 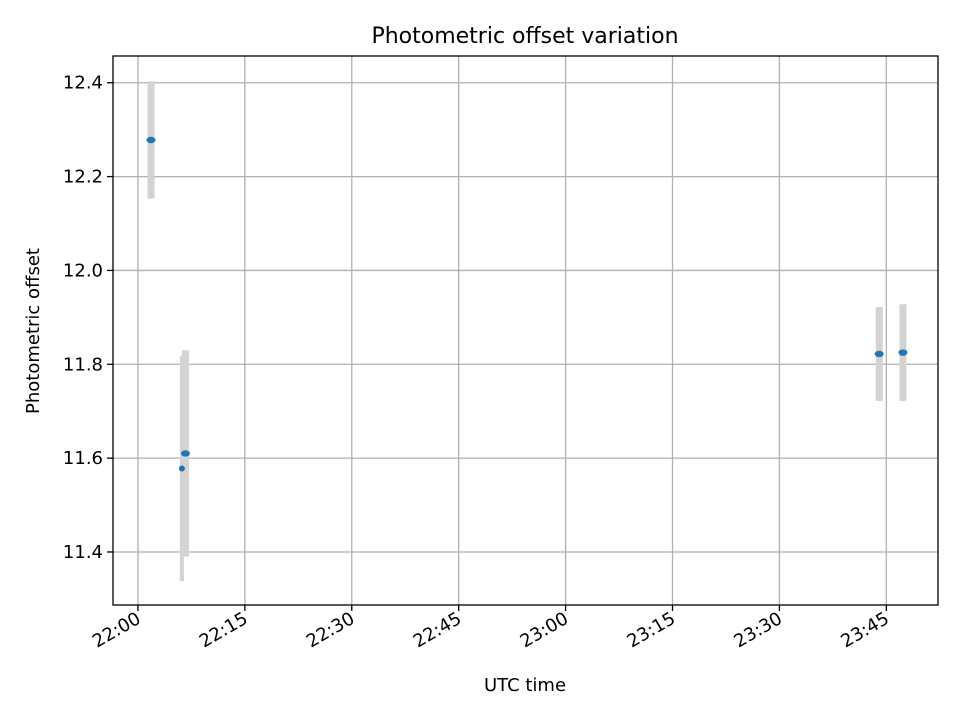 What do you see at coordinates (525, 685) in the screenshot?
I see `x-axis-label: UTC time` at bounding box center [525, 685].